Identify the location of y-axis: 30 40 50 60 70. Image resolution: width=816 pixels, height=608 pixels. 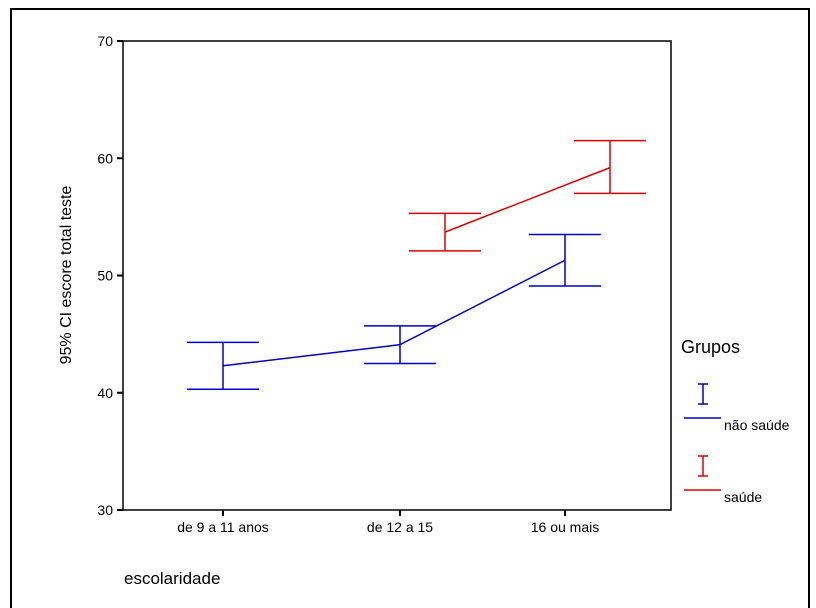
(110, 275).